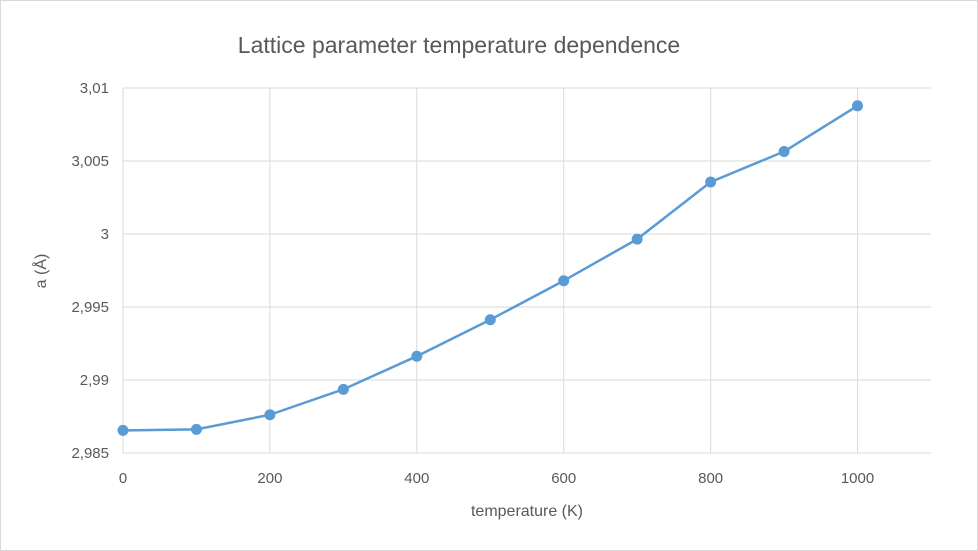 Image resolution: width=978 pixels, height=551 pixels. Describe the element at coordinates (123, 478) in the screenshot. I see `x-tick-label: 0` at that location.